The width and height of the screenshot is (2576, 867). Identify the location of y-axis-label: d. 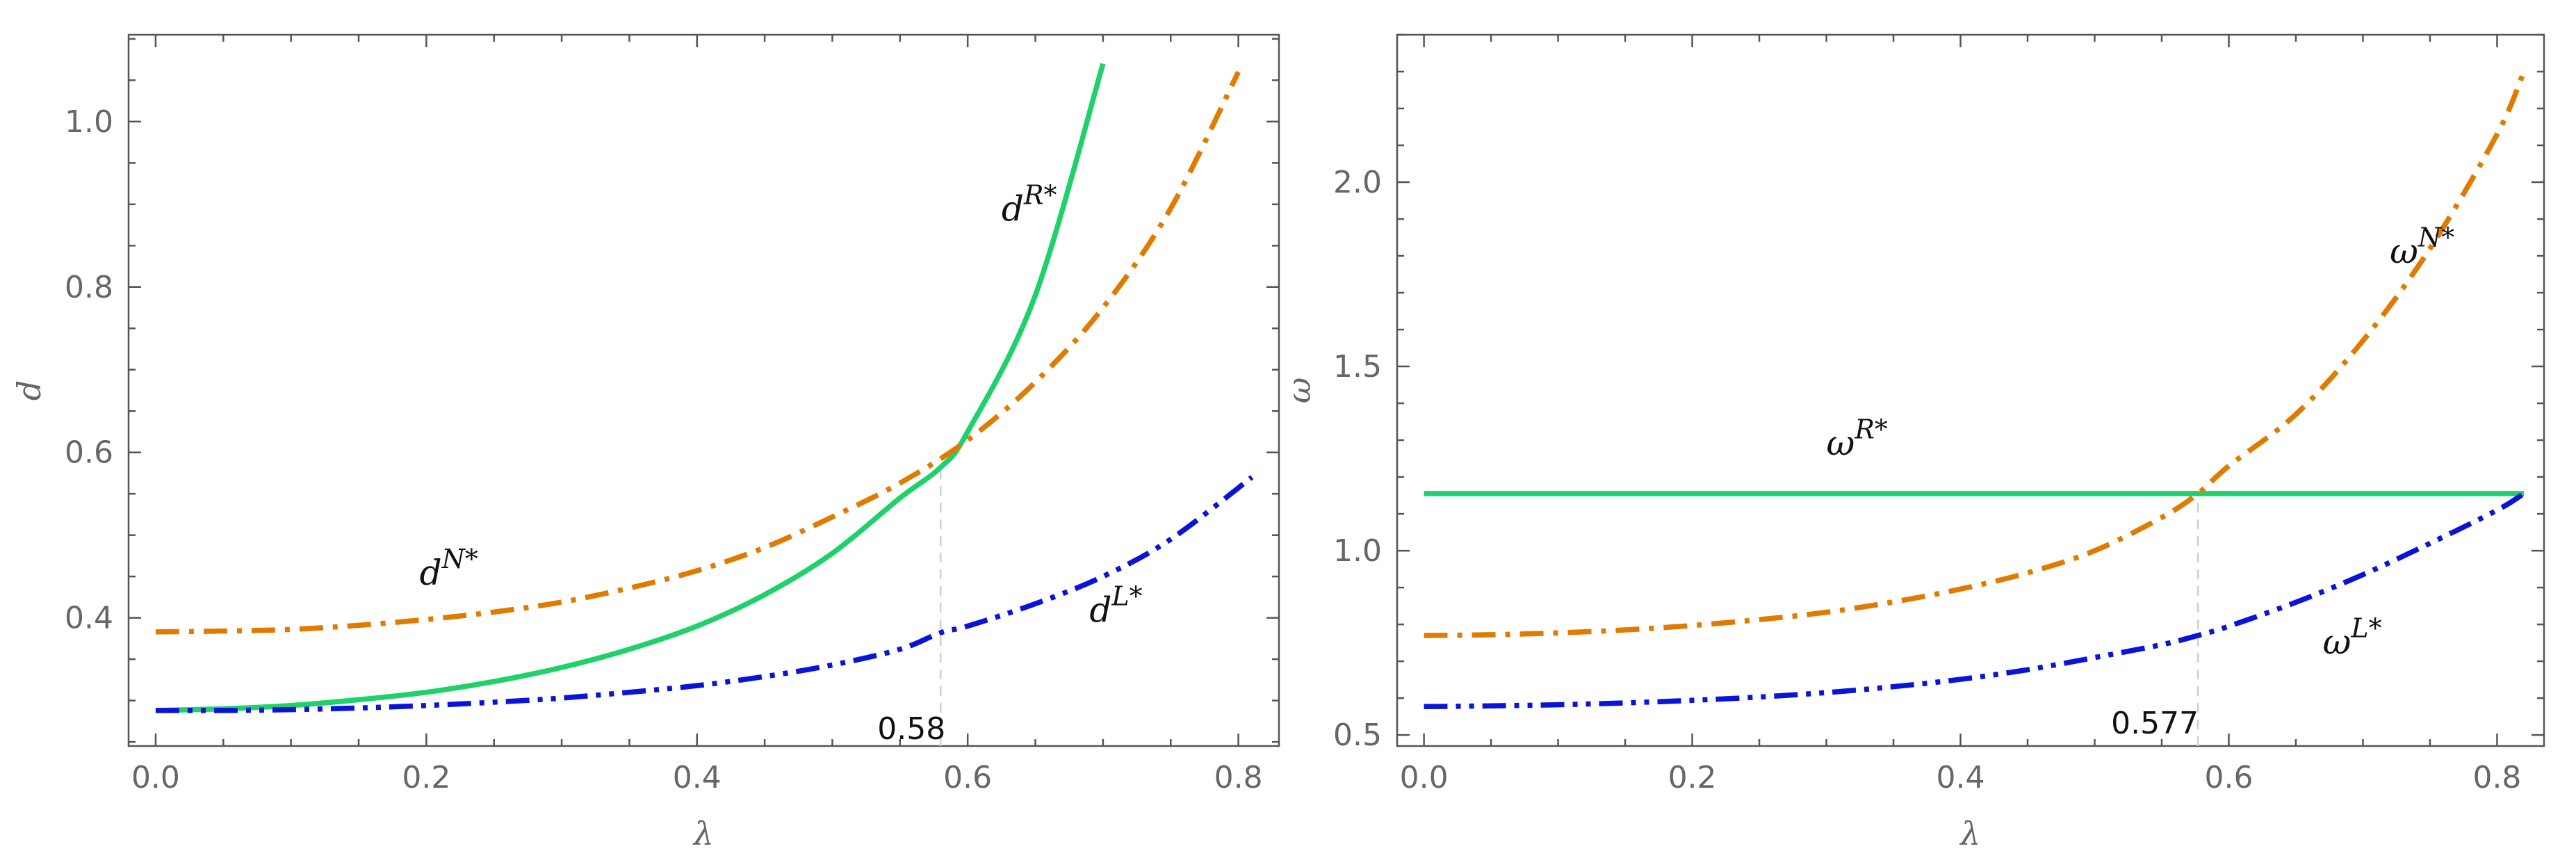
(29, 390).